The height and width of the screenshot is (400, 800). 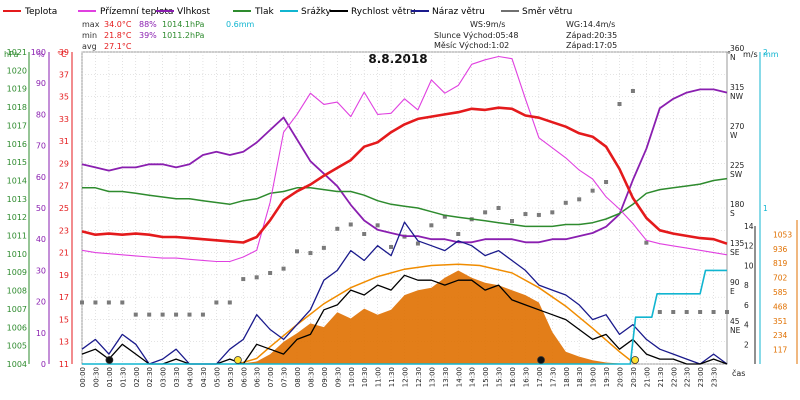 I want to click on legend-label-srazky: Srážky, so click(x=316, y=12).